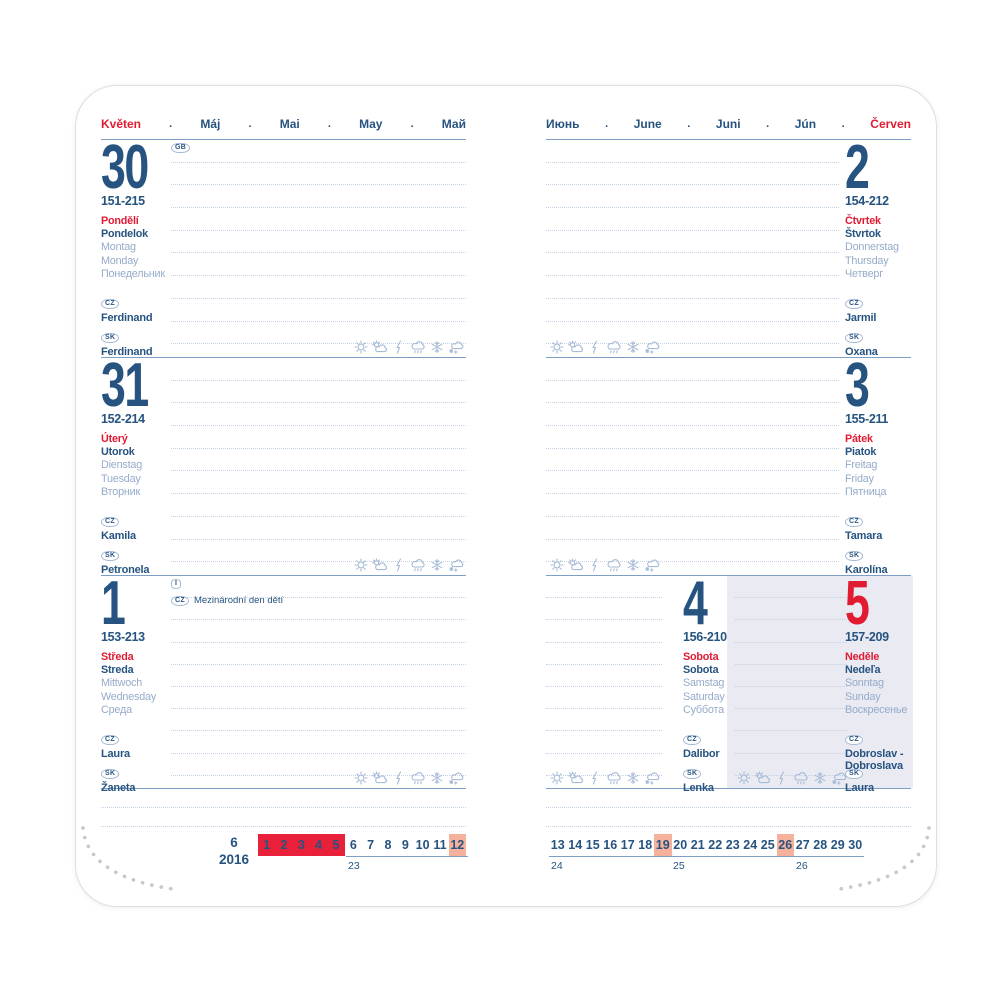  Describe the element at coordinates (610, 845) in the screenshot. I see `mini-calendar-day: 16` at that location.